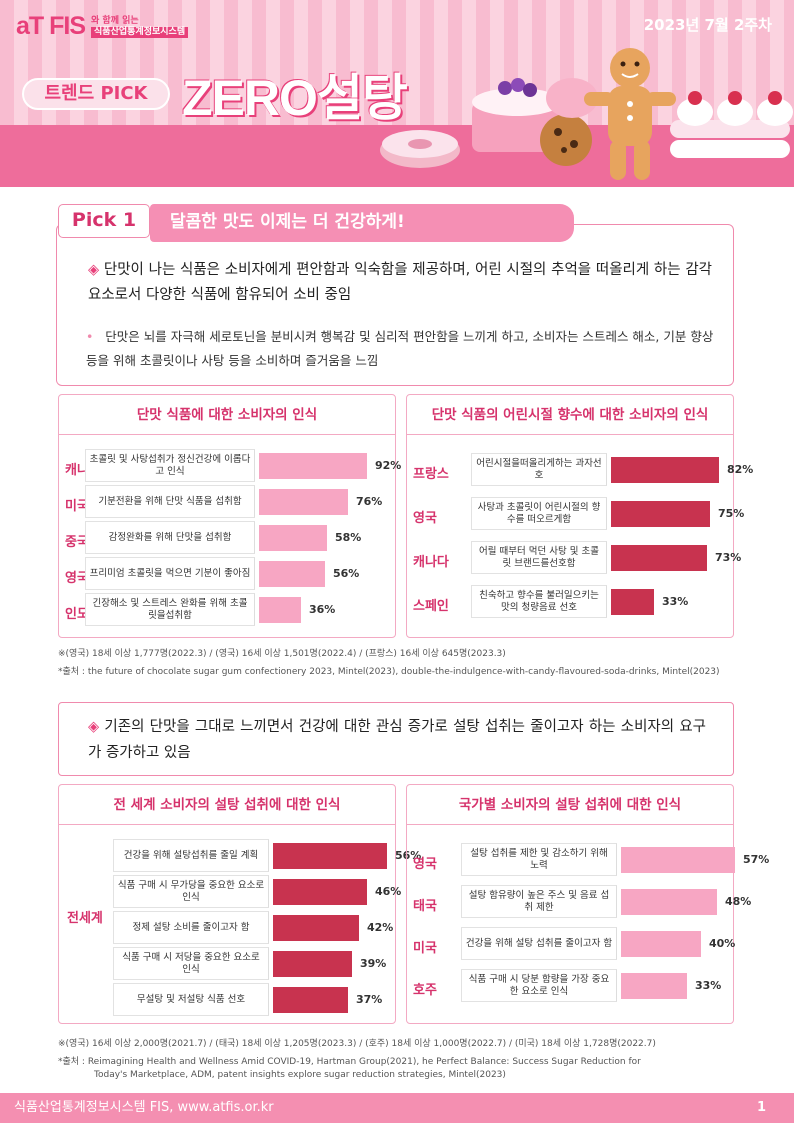 Image resolution: width=794 pixels, height=1123 pixels. Describe the element at coordinates (362, 223) in the screenshot. I see `pick1-headline: 달콤한 맛도 이제는 더 건강하게!` at that location.